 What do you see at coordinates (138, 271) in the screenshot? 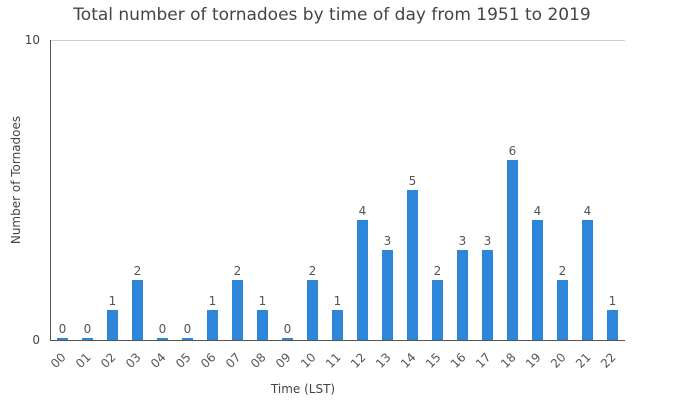
I see `data-label-03: 2` at bounding box center [138, 271].